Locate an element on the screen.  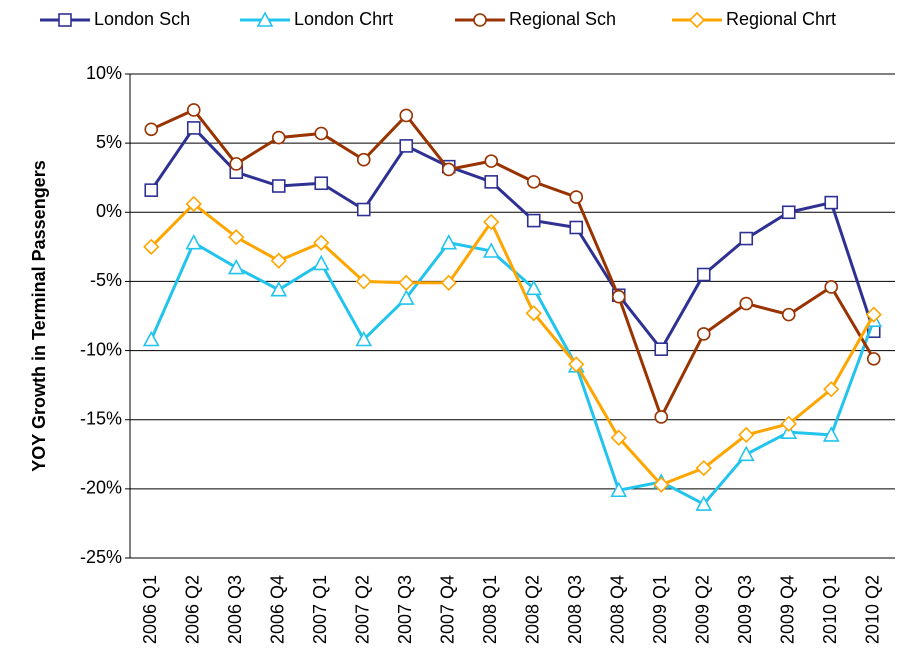
x-tick-label: 2009 Q3 is located at coordinates (745, 609).